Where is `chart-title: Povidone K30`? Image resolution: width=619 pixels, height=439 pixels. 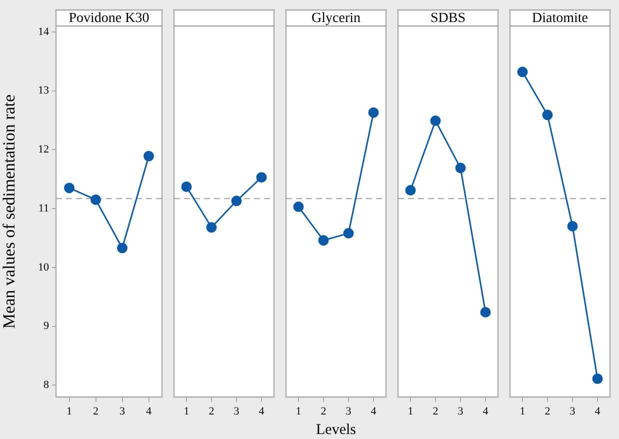 chart-title: Povidone K30 is located at coordinates (109, 18).